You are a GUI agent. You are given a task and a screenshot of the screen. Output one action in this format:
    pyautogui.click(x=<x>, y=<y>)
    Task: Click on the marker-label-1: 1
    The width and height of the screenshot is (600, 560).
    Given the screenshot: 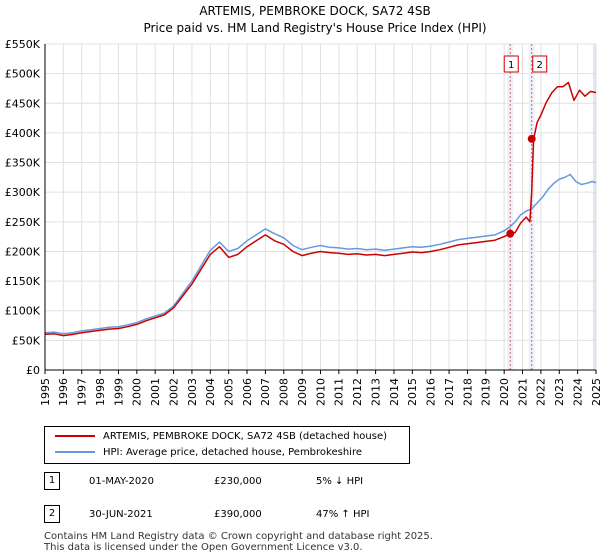 What is the action you would take?
    pyautogui.click(x=511, y=65)
    